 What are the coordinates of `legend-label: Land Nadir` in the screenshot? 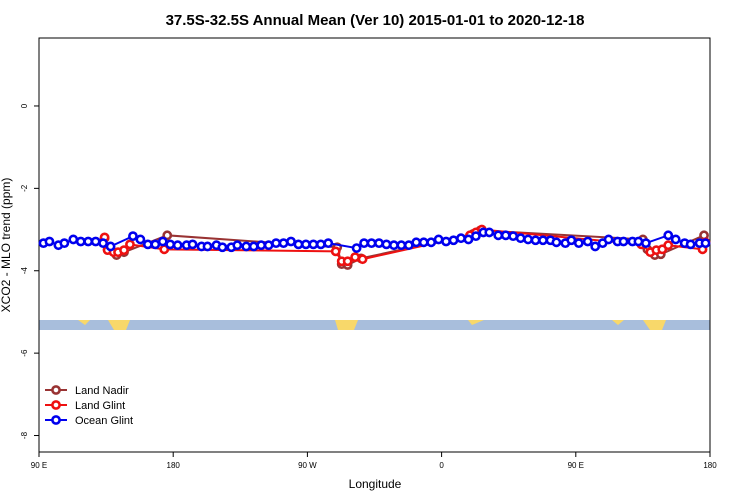 It's located at (102, 391).